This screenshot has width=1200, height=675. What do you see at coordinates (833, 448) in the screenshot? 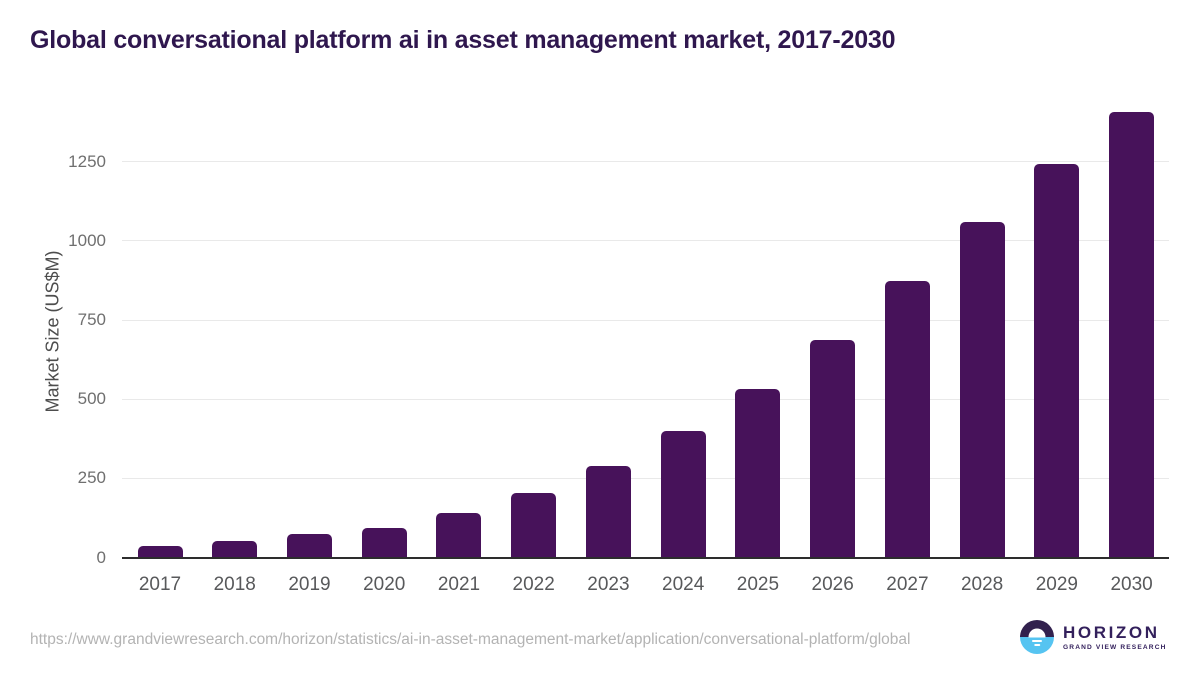
I see `bar-2026` at bounding box center [833, 448].